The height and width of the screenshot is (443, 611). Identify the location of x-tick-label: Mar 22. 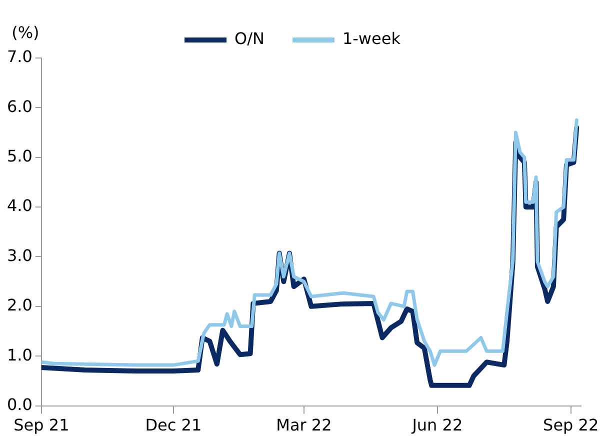
(304, 425).